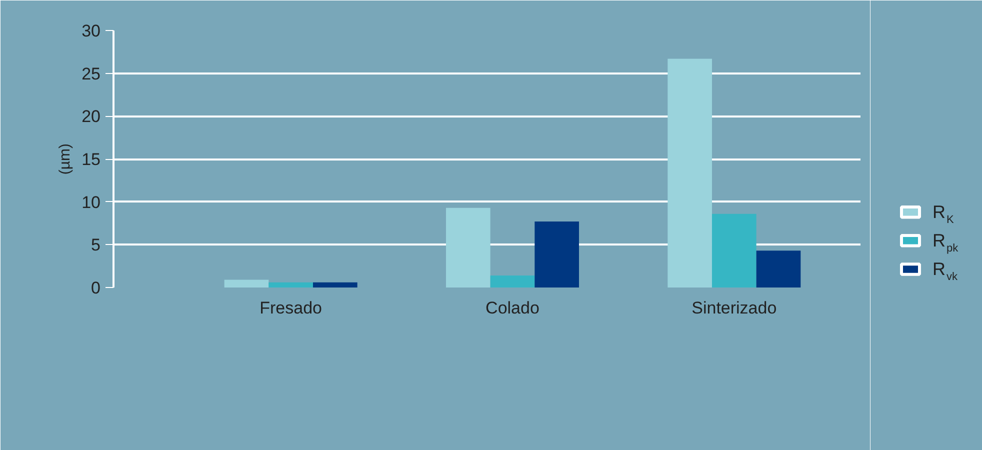 The image size is (982, 450). What do you see at coordinates (91, 74) in the screenshot?
I see `y-tick-label: 25` at bounding box center [91, 74].